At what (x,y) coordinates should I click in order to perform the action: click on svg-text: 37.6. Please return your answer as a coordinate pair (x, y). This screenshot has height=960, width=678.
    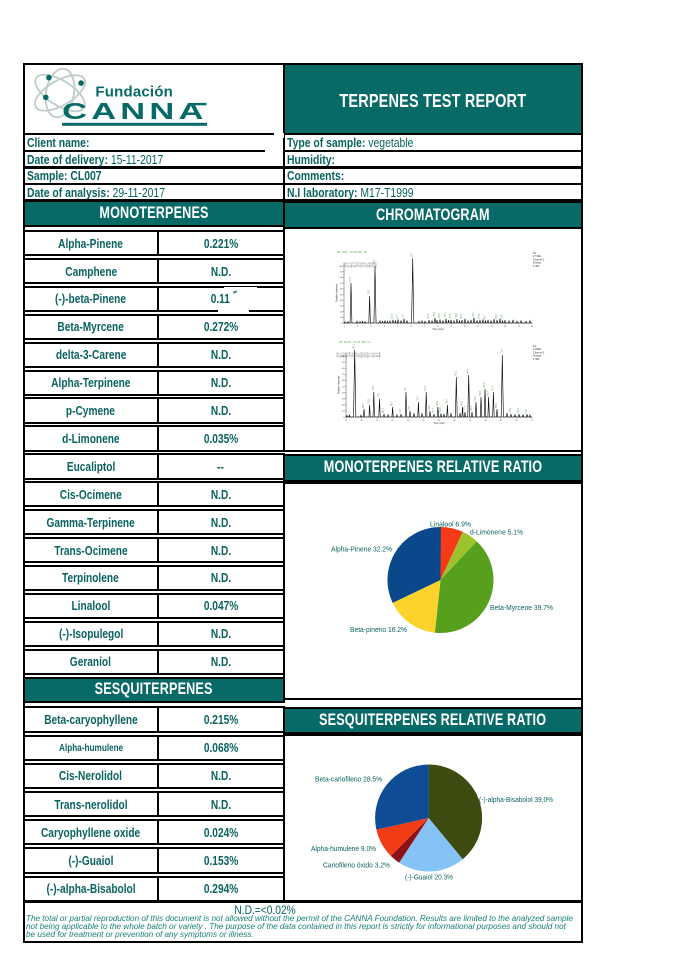
    Looking at the image, I should click on (450, 315).